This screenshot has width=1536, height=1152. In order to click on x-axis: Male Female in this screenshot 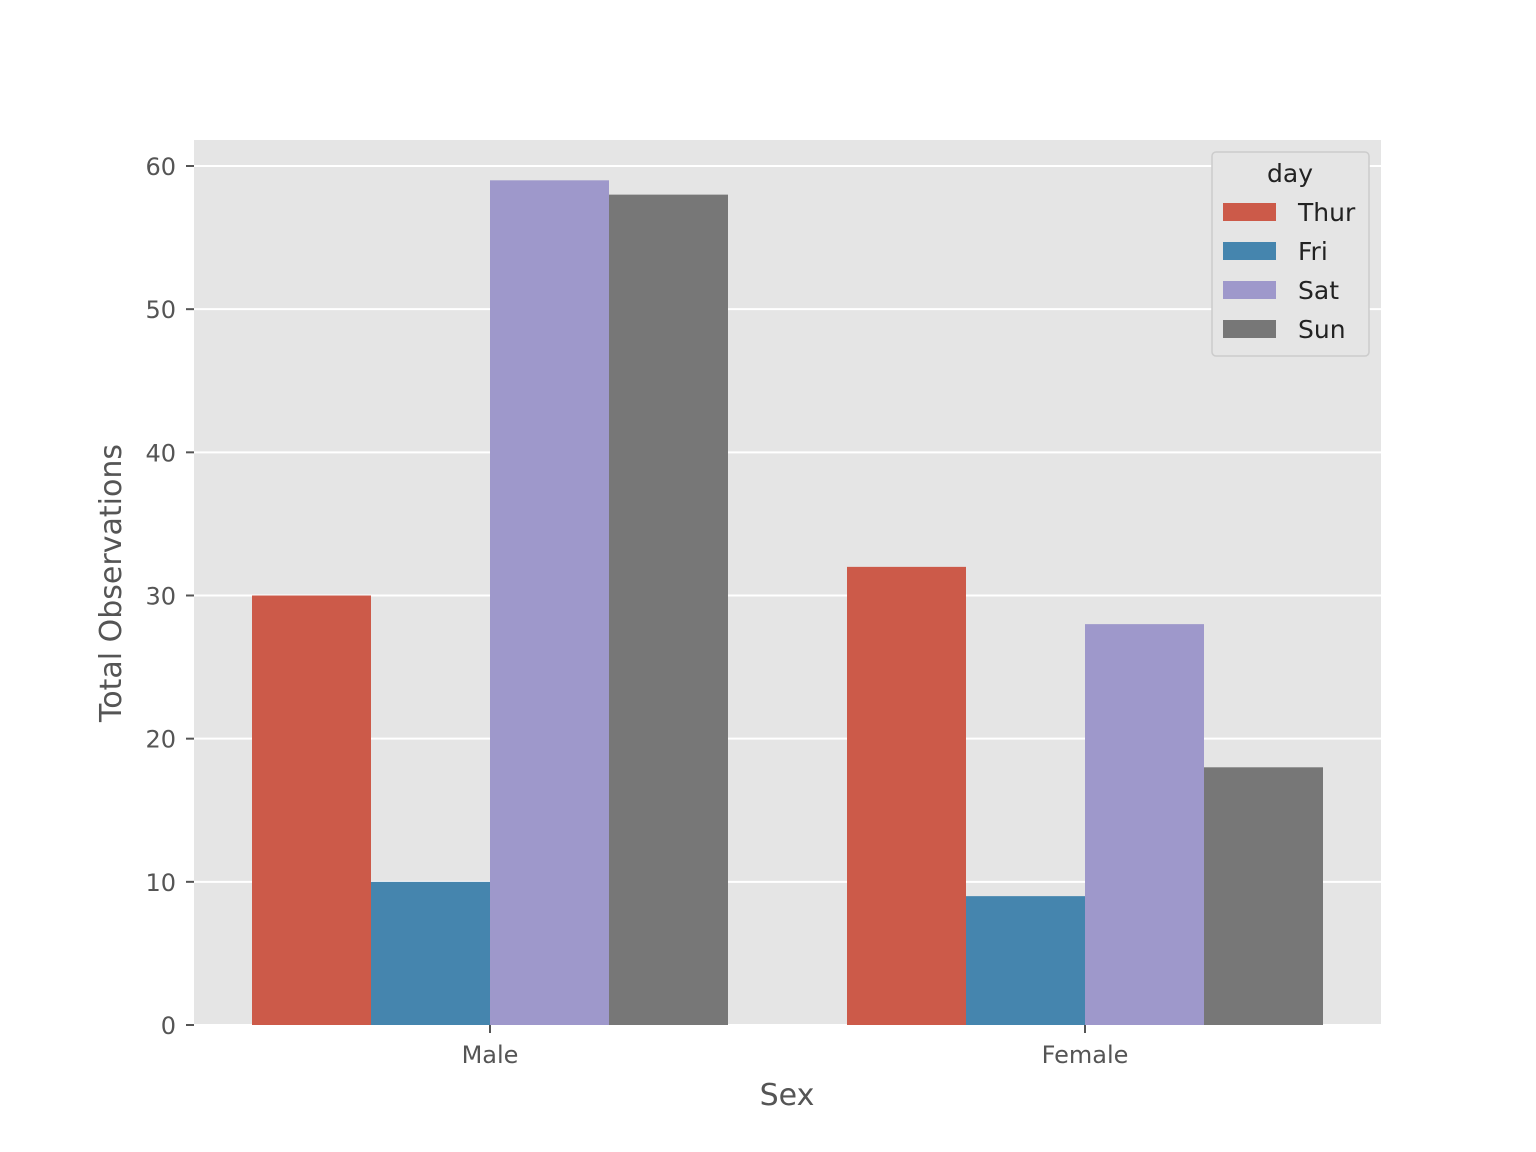, I will do `click(795, 1047)`.